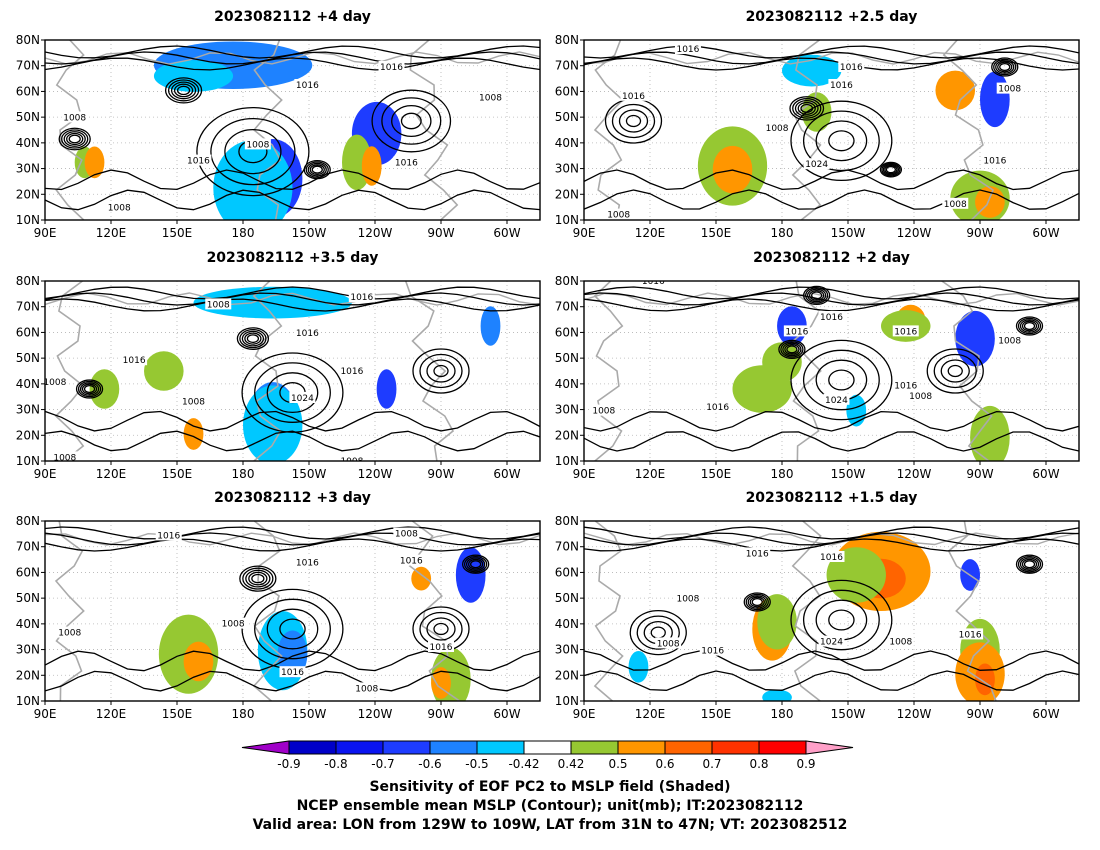 This screenshot has width=1100, height=850. Describe the element at coordinates (831, 258) in the screenshot. I see `panel-title: 2023082112 +2 day` at that location.